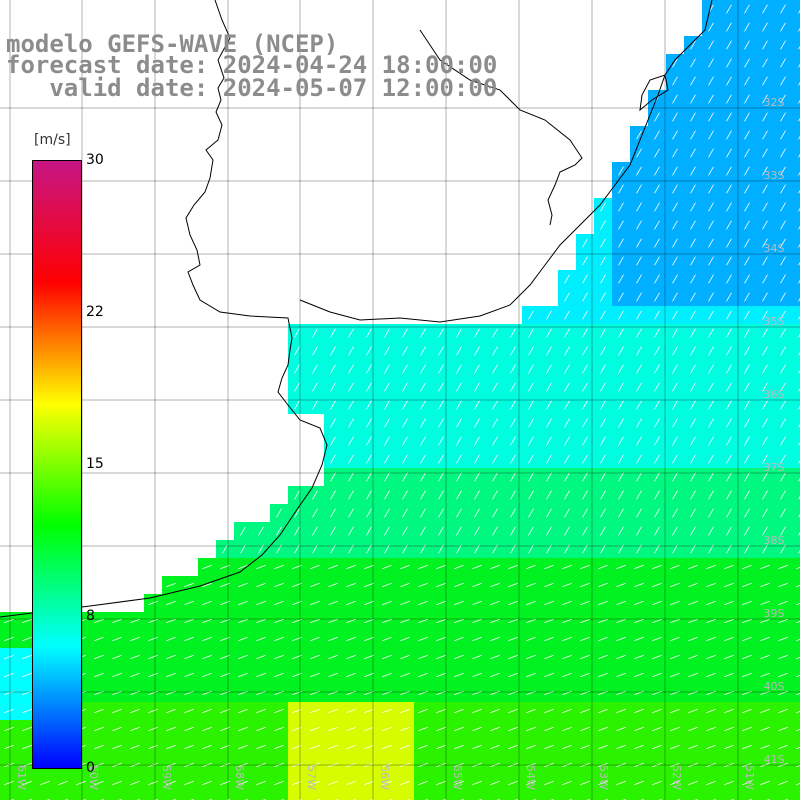 The height and width of the screenshot is (800, 800). What do you see at coordinates (774, 467) in the screenshot?
I see `latitude-label: 37S` at bounding box center [774, 467].